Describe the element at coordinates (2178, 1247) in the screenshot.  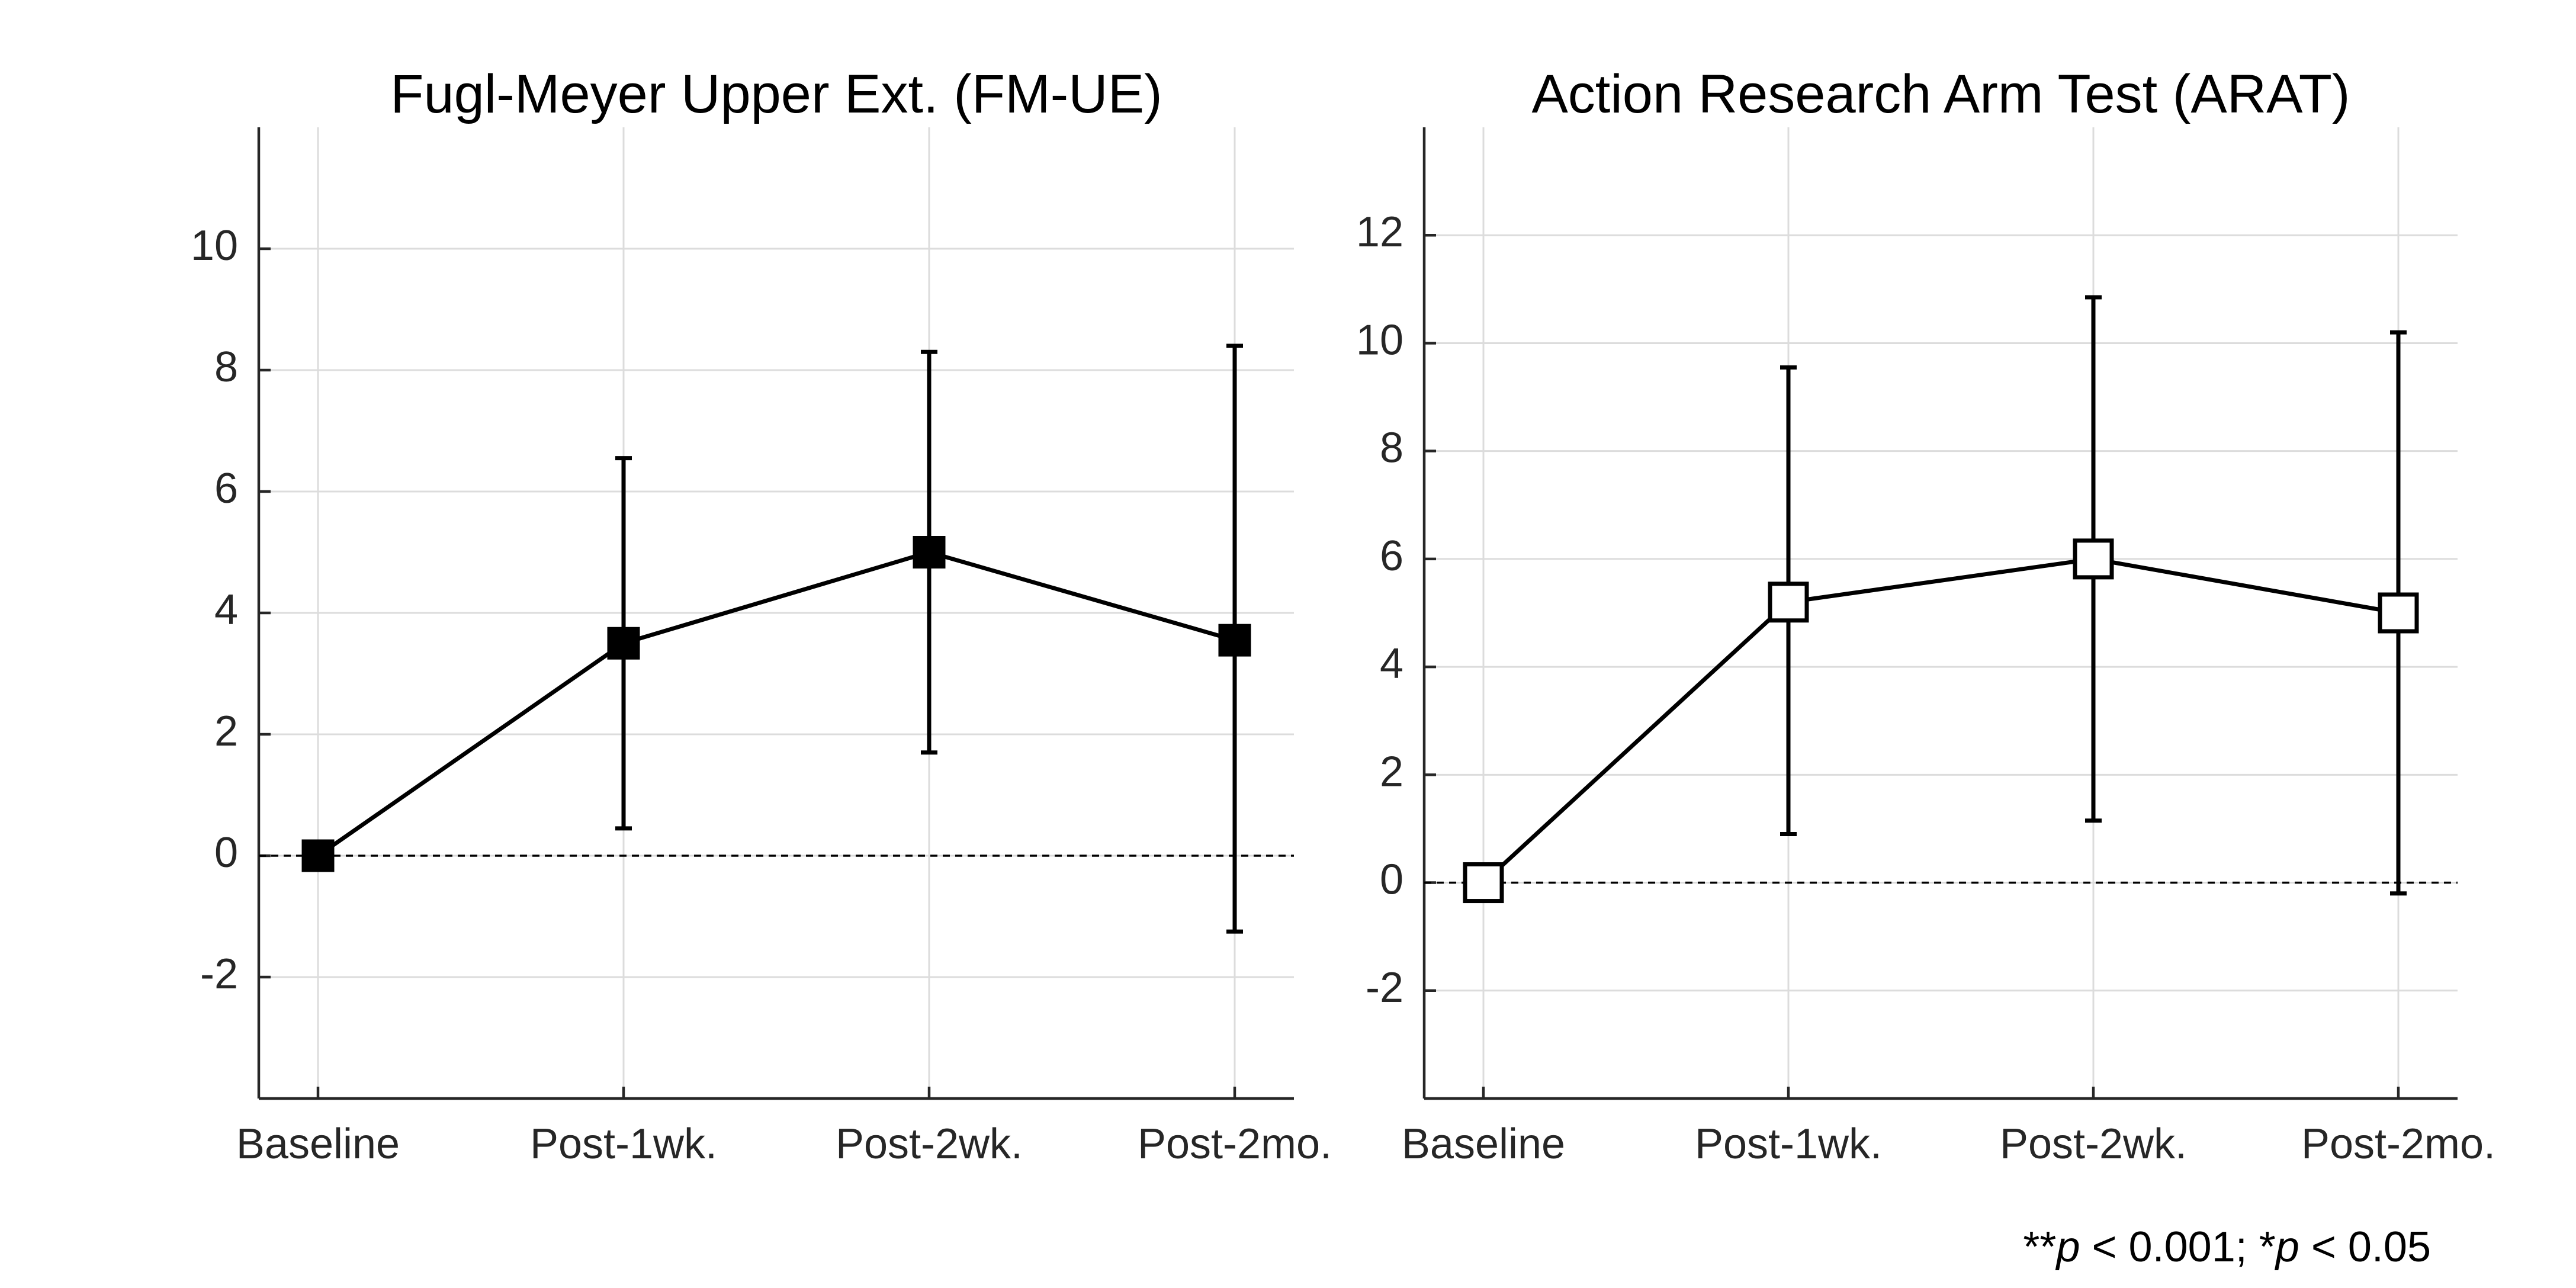
I see `footnote-mid: < 0.001; *` at that location.